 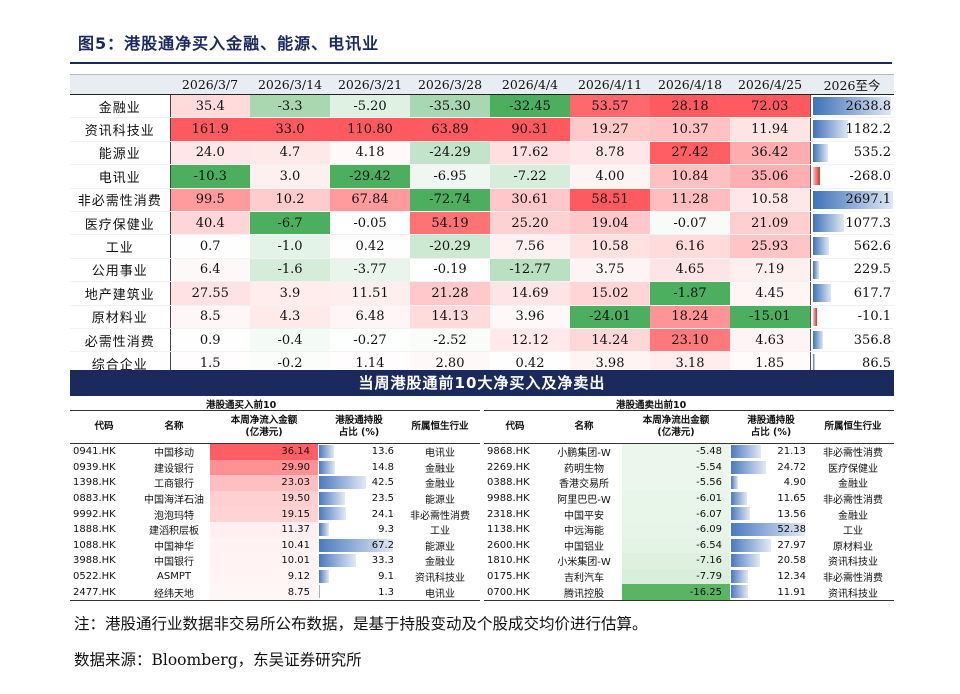 I want to click on net-flow-cell: 29.90, so click(x=264, y=467).